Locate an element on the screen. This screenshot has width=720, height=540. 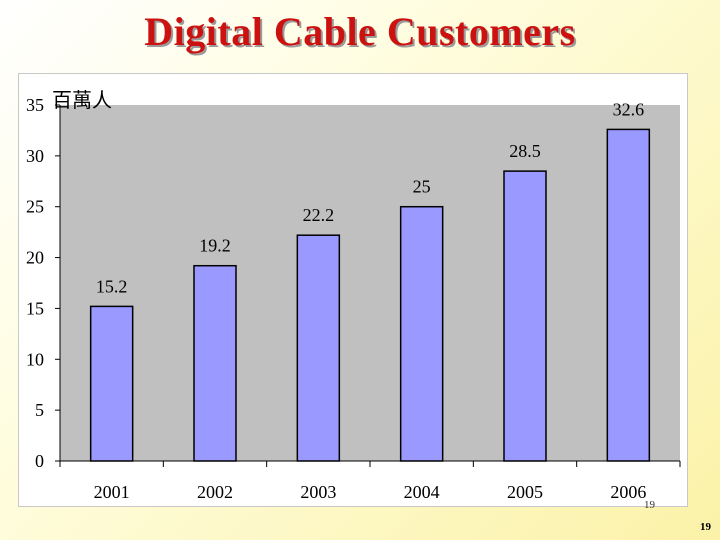
x-tick-label: 2002 is located at coordinates (215, 492).